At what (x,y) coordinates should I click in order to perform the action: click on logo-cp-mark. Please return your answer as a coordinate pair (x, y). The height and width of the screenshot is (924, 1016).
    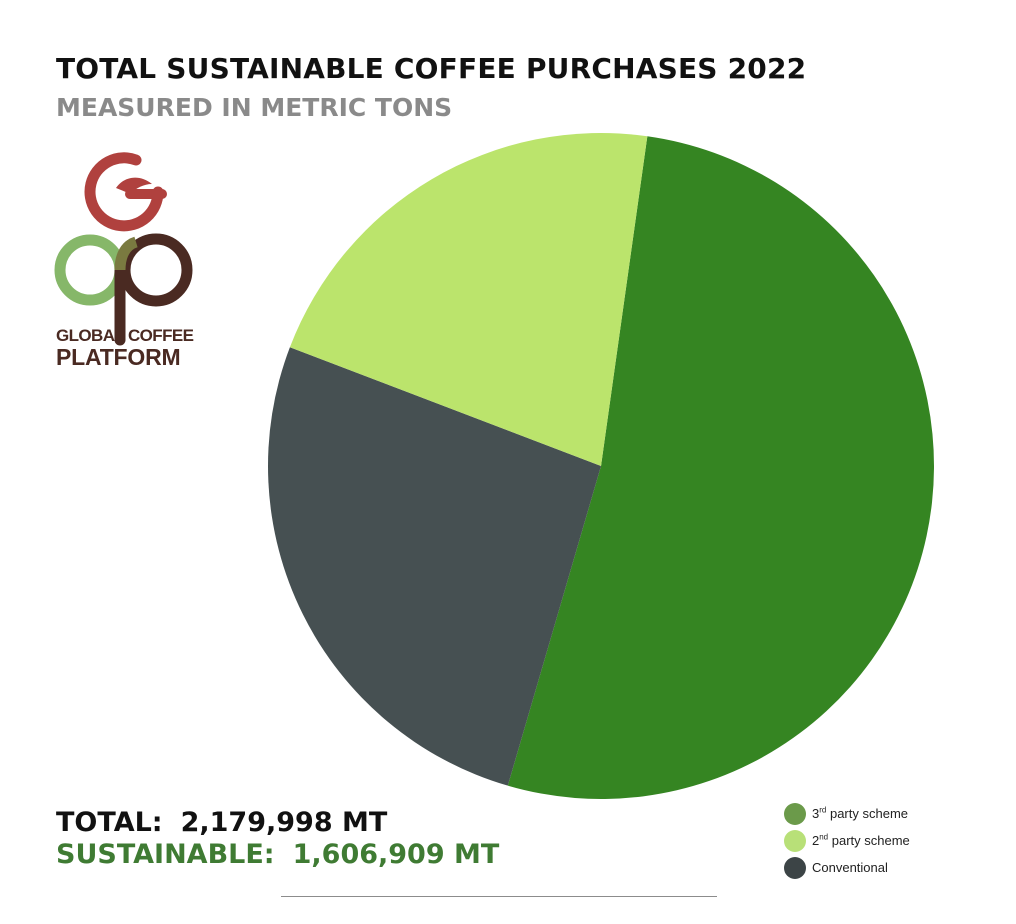
    Looking at the image, I should click on (123, 289).